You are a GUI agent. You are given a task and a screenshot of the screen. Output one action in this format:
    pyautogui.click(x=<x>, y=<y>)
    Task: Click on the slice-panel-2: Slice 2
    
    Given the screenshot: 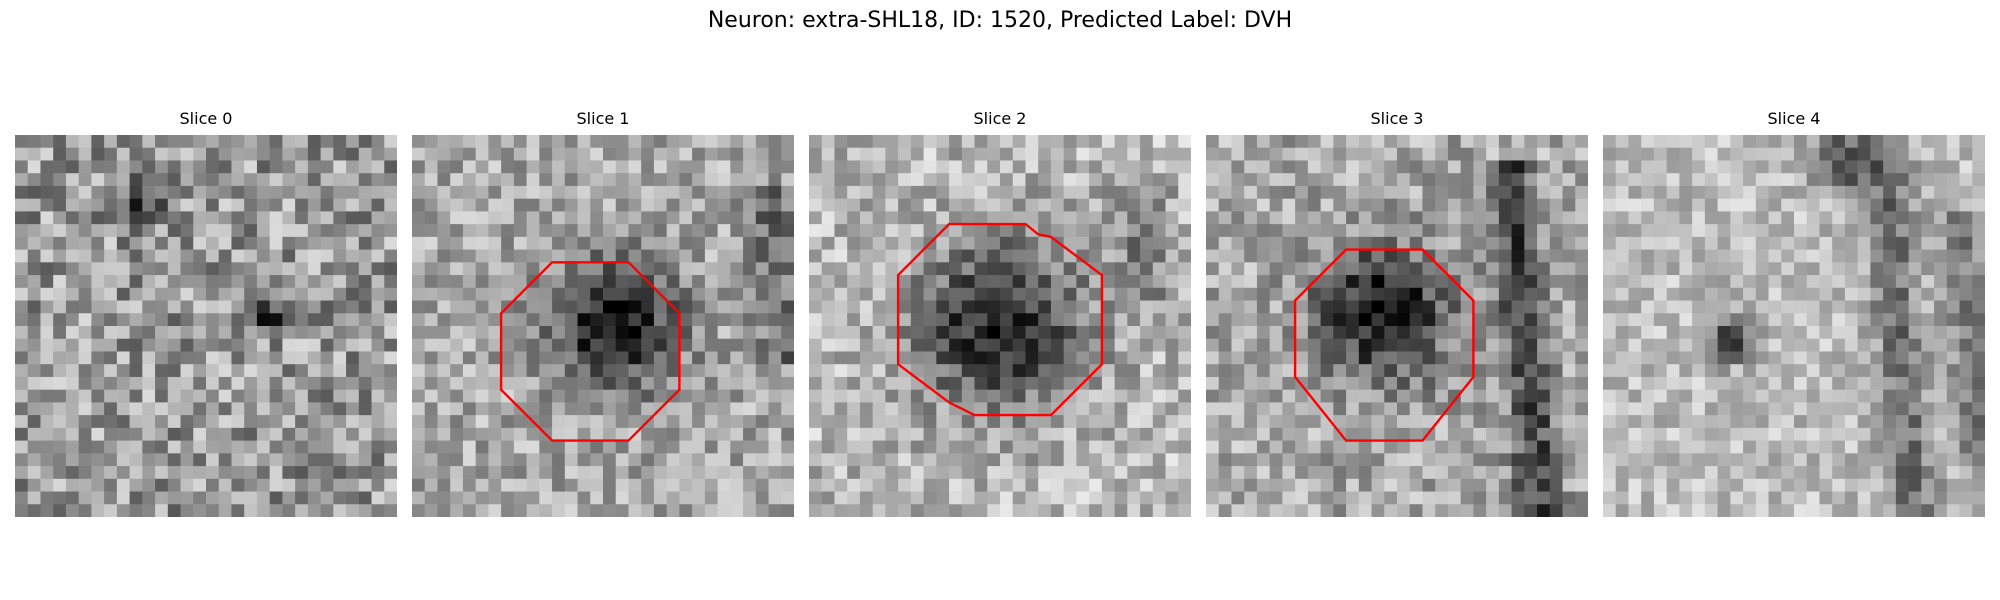 What is the action you would take?
    pyautogui.click(x=1000, y=313)
    